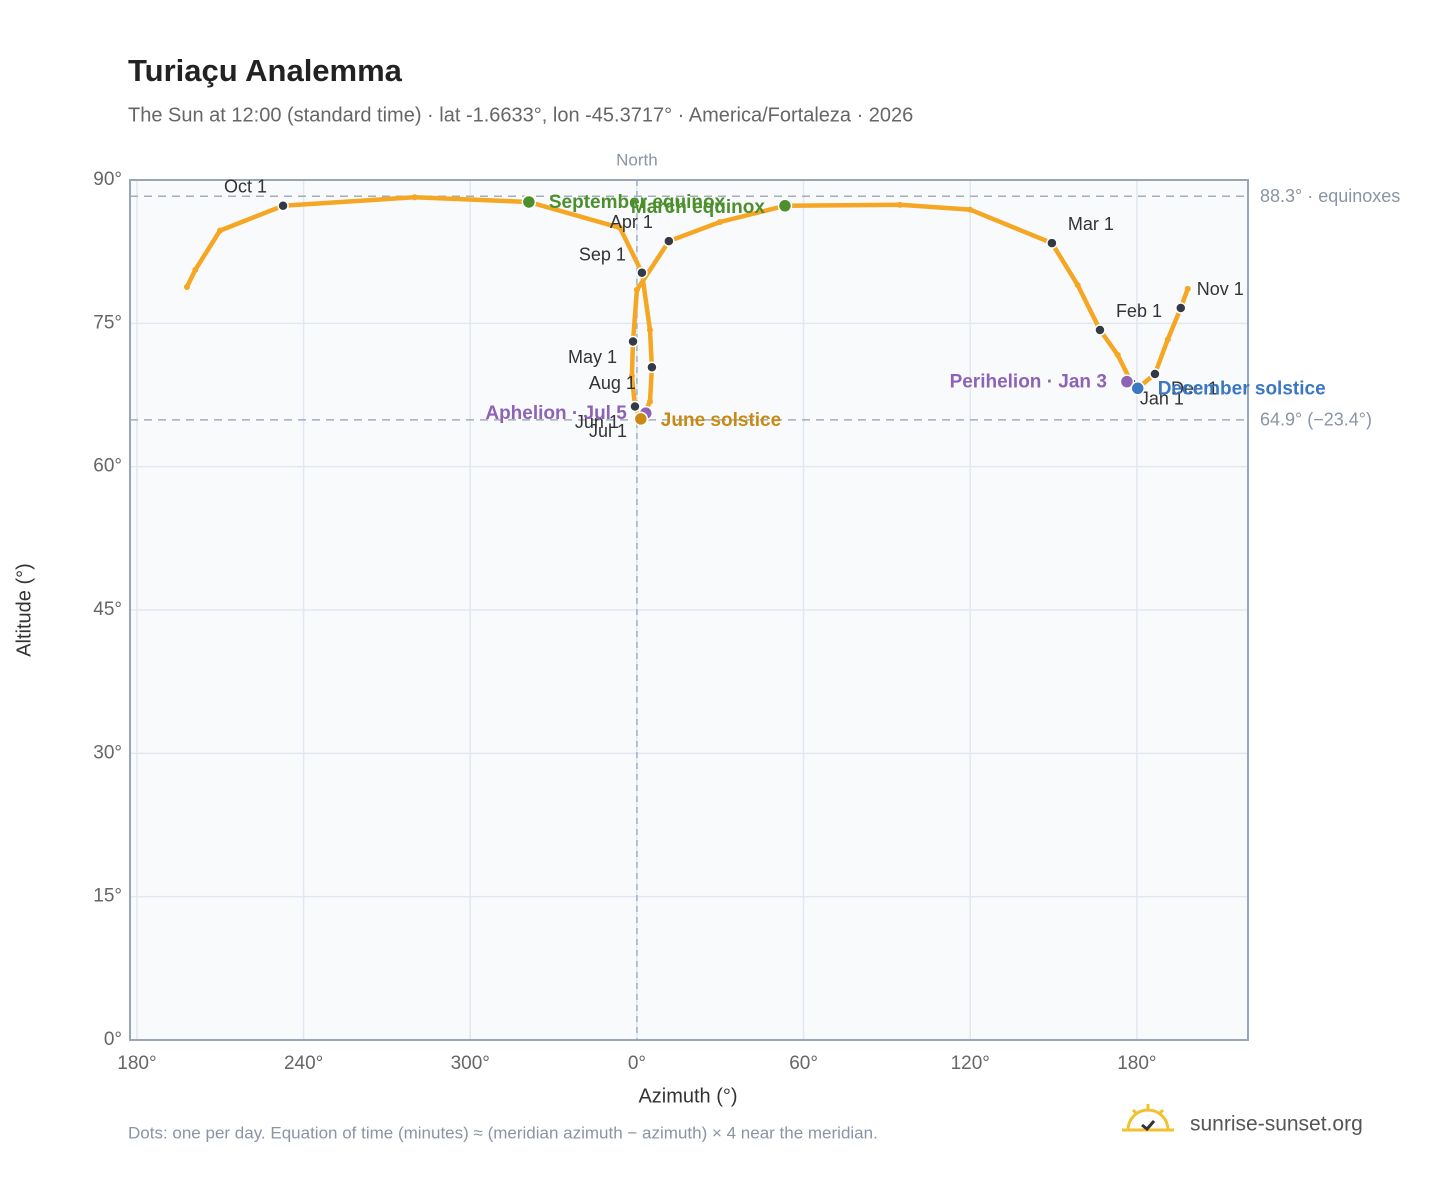 The image size is (1448, 1193). I want to click on north-label: North, so click(637, 159).